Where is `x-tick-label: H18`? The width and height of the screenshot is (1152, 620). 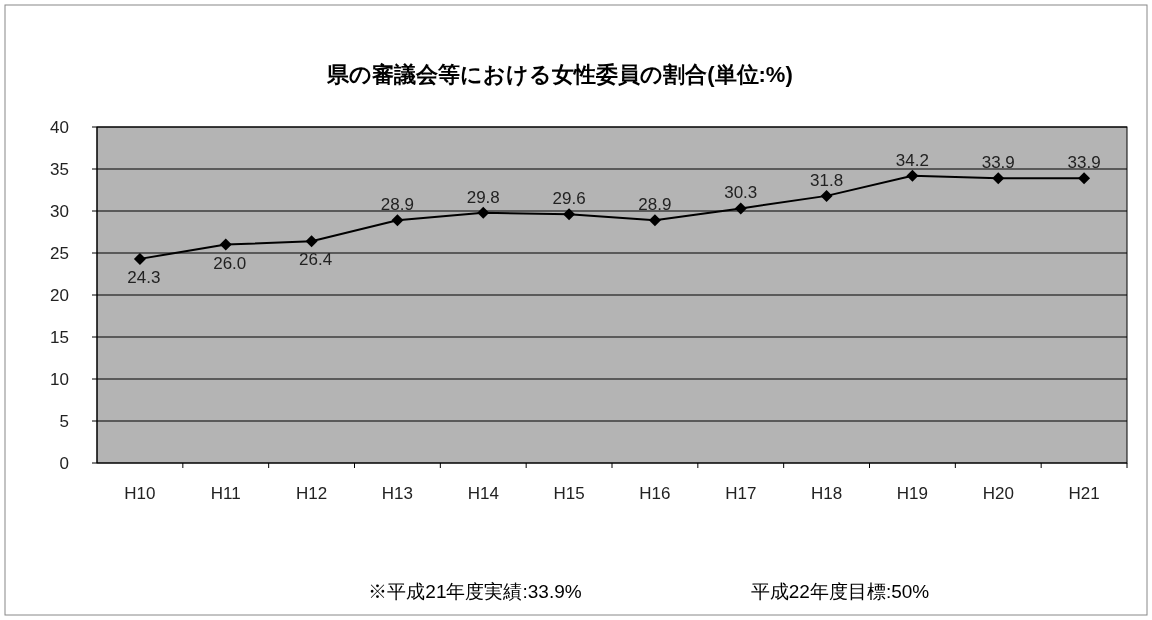 x-tick-label: H18 is located at coordinates (826, 493).